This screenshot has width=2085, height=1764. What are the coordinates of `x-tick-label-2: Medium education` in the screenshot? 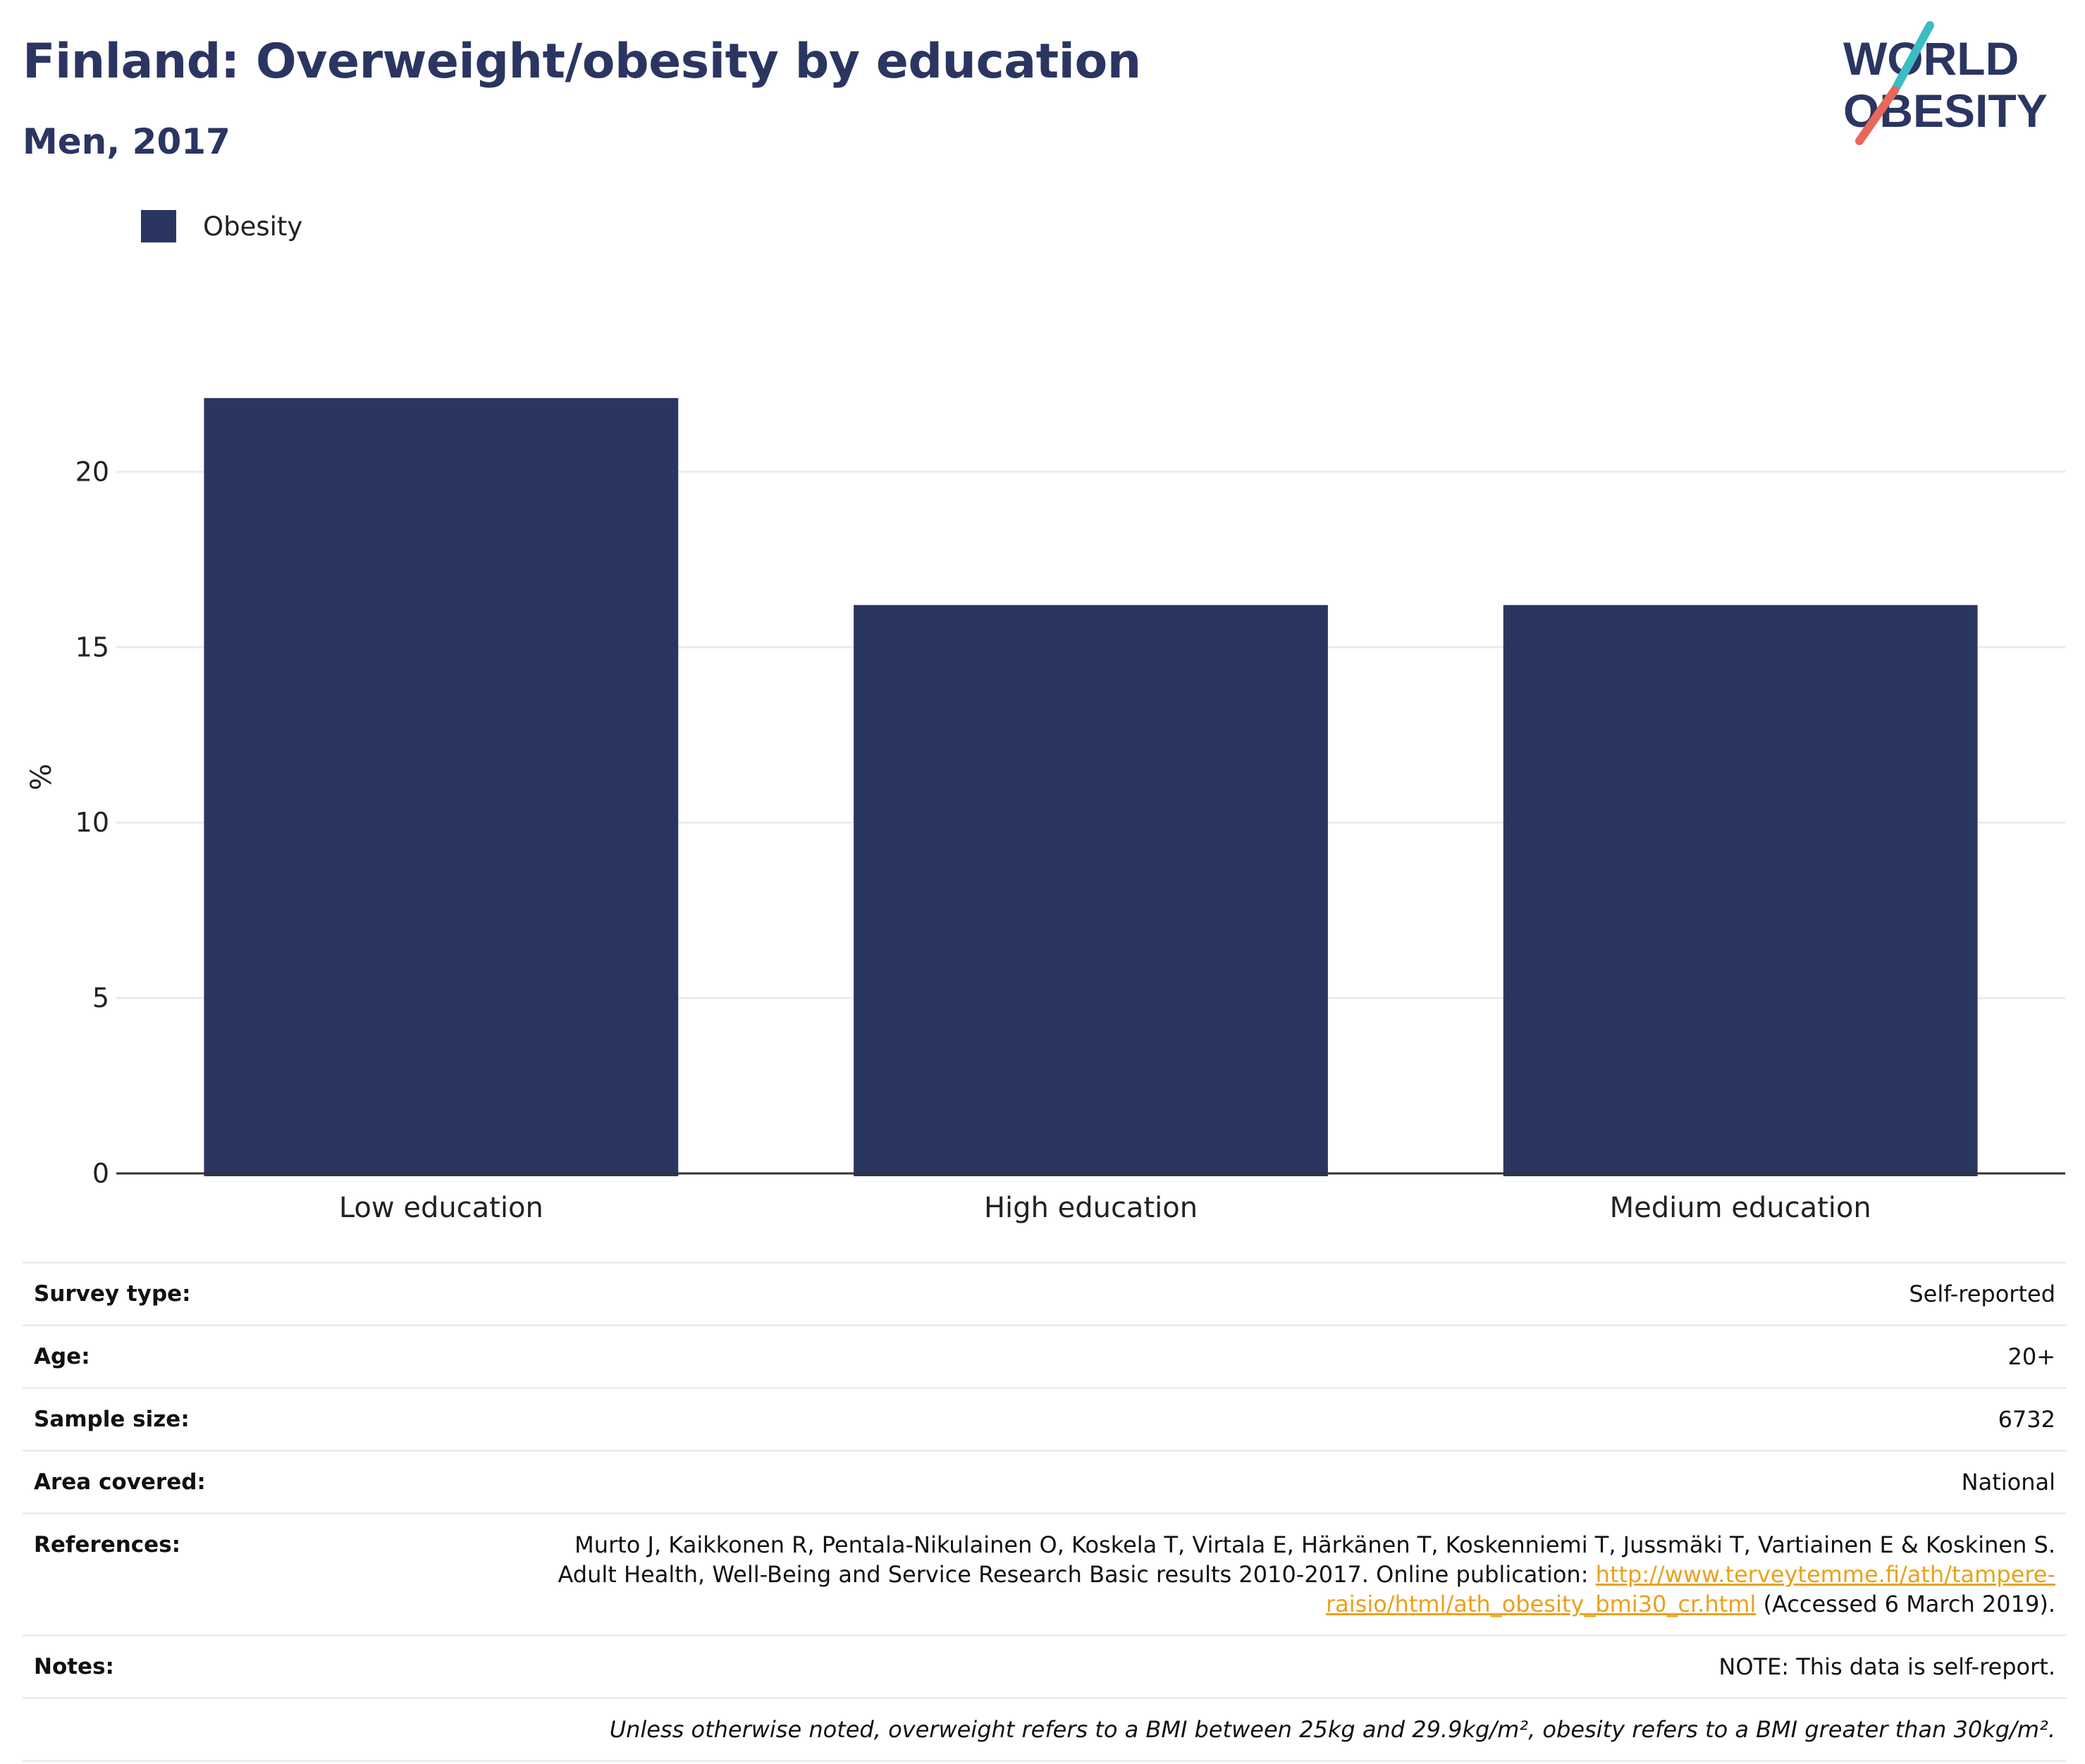 It's located at (1740, 1208).